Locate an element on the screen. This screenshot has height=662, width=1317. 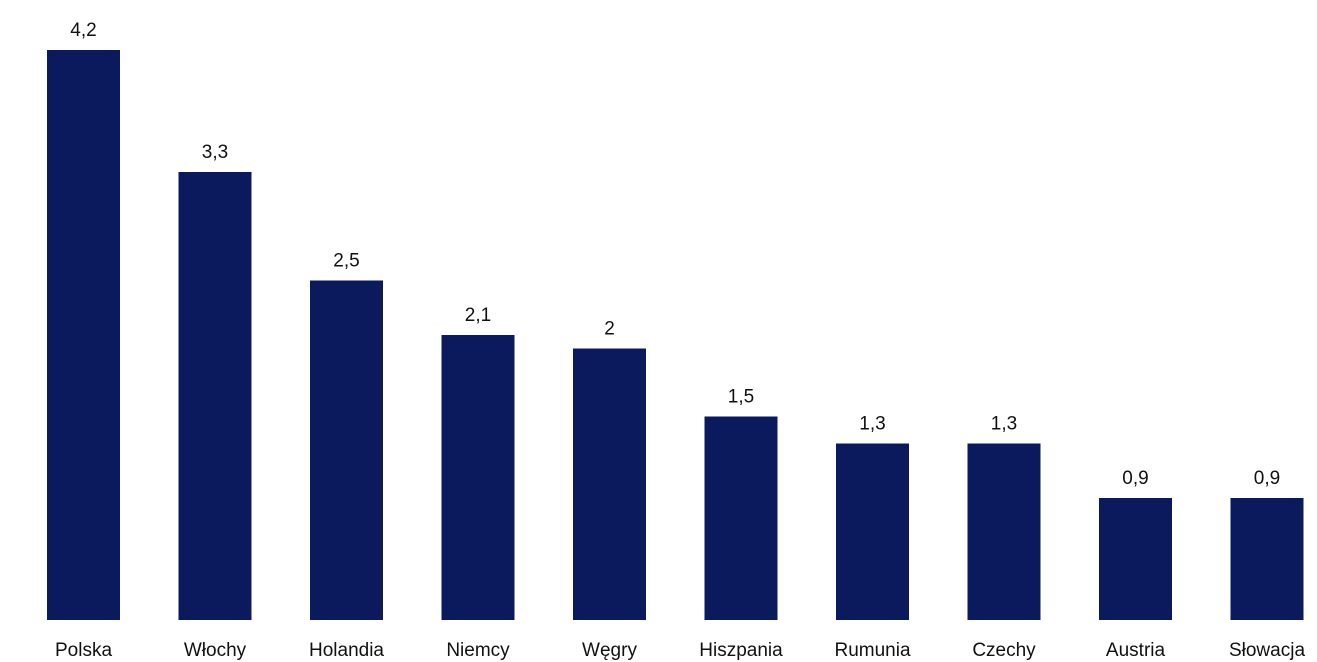
category-label-1: Włochy is located at coordinates (215, 650).